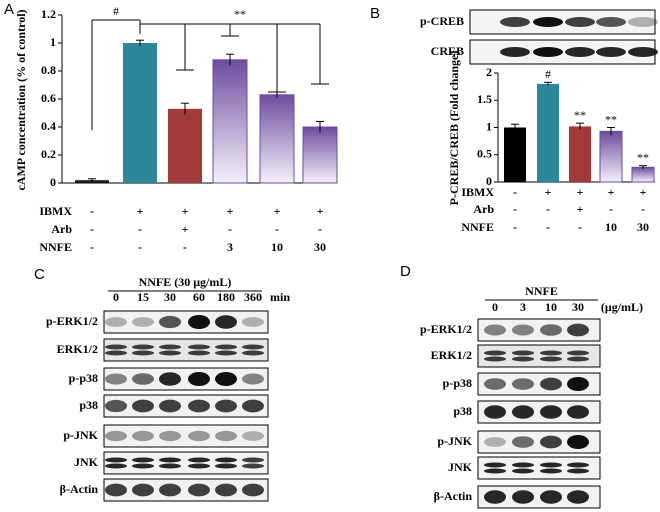 The height and width of the screenshot is (512, 660). What do you see at coordinates (462, 411) in the screenshot?
I see `blot-label: p38` at bounding box center [462, 411].